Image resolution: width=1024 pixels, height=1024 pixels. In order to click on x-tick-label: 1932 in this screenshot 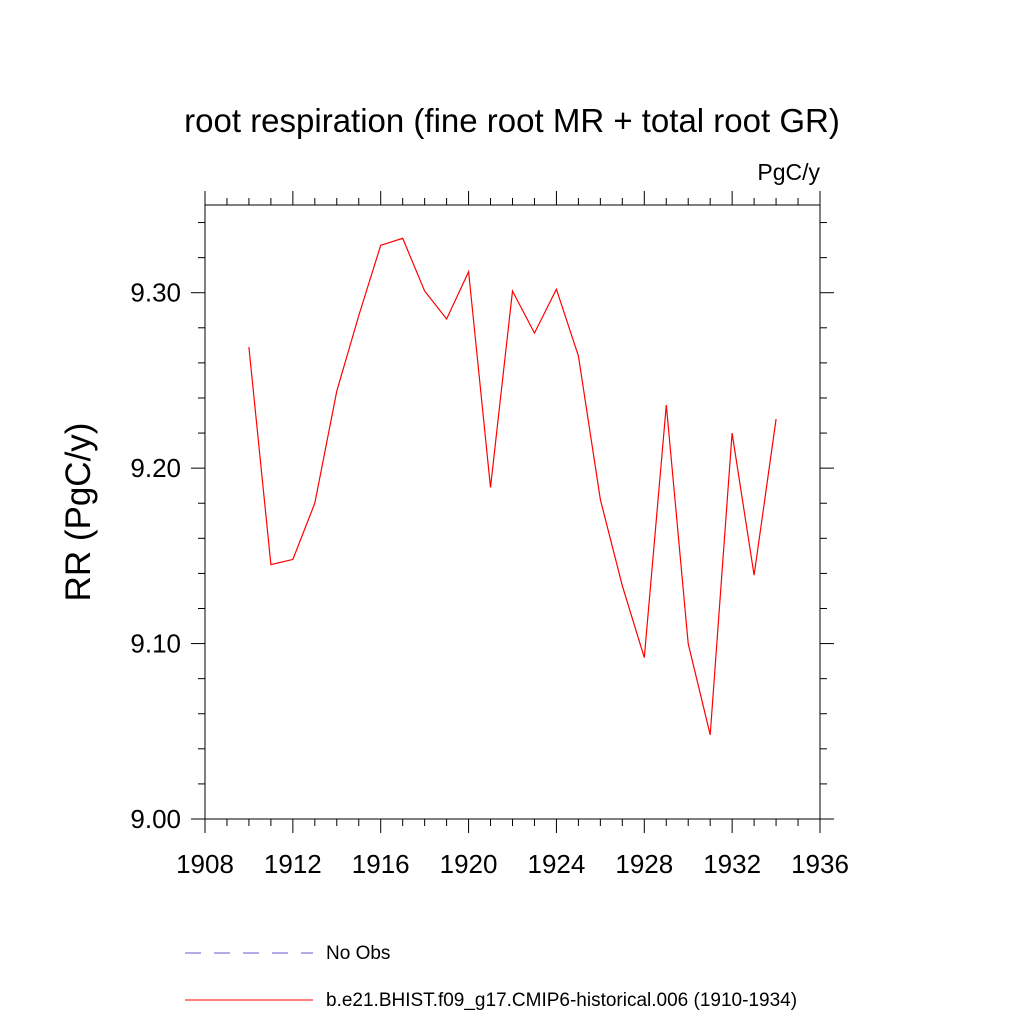, I will do `click(732, 864)`.